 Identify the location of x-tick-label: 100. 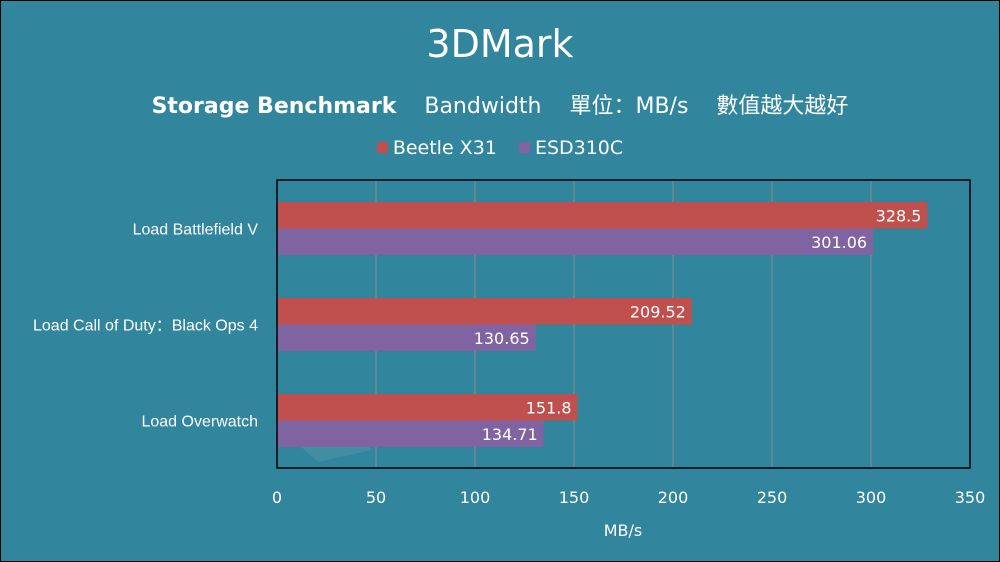
(475, 497).